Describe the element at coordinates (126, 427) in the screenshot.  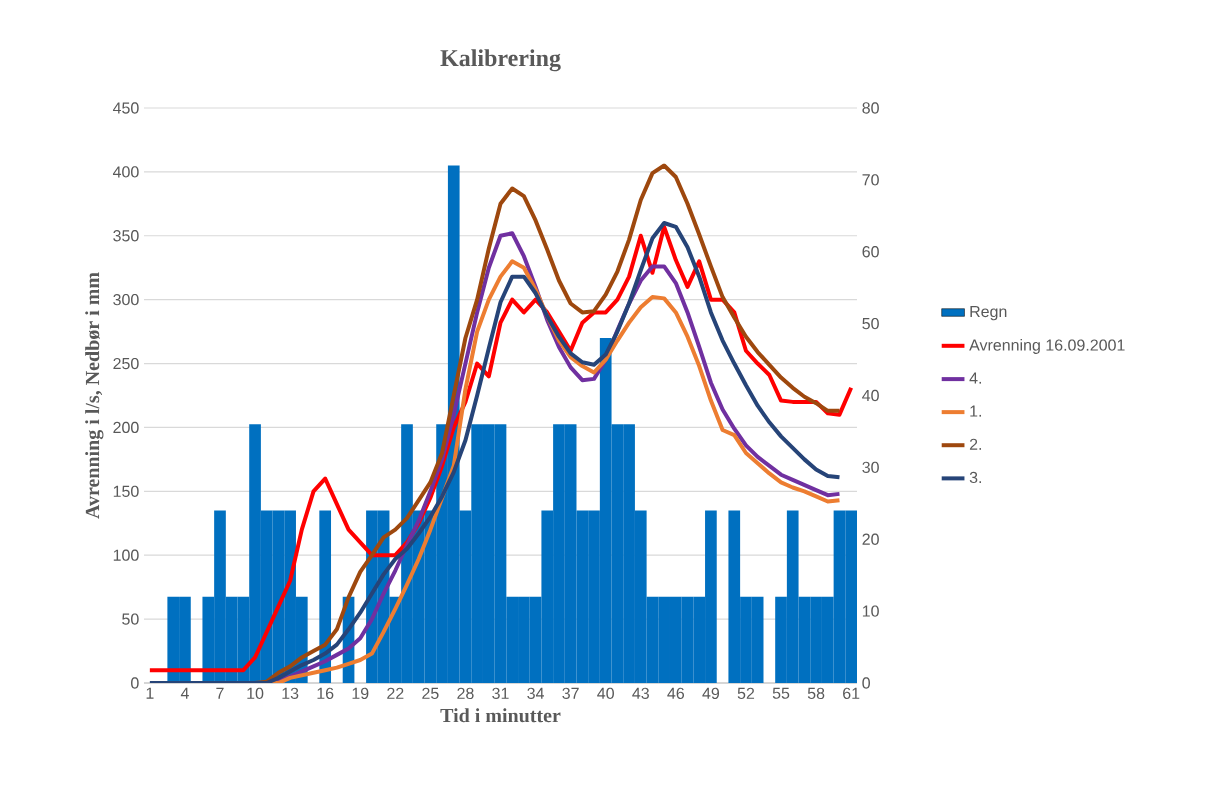
I see `y-tick-label: 200` at that location.